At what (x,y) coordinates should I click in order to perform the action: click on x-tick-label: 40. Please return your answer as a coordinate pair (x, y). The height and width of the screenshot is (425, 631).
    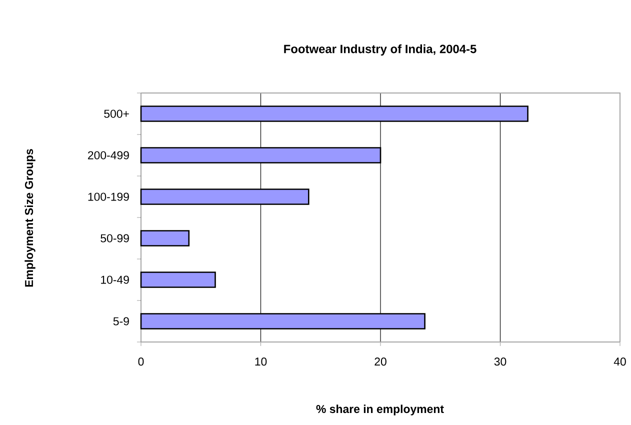
    Looking at the image, I should click on (620, 362).